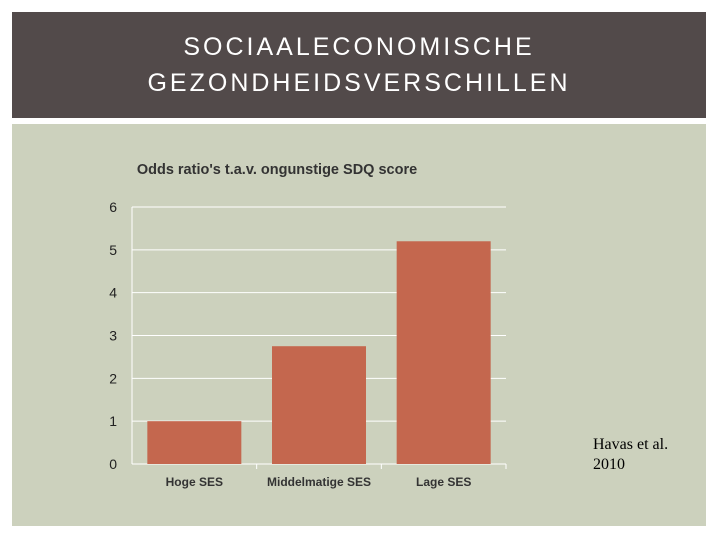 The height and width of the screenshot is (540, 720). Describe the element at coordinates (113, 421) in the screenshot. I see `y-tick-label: 1` at that location.